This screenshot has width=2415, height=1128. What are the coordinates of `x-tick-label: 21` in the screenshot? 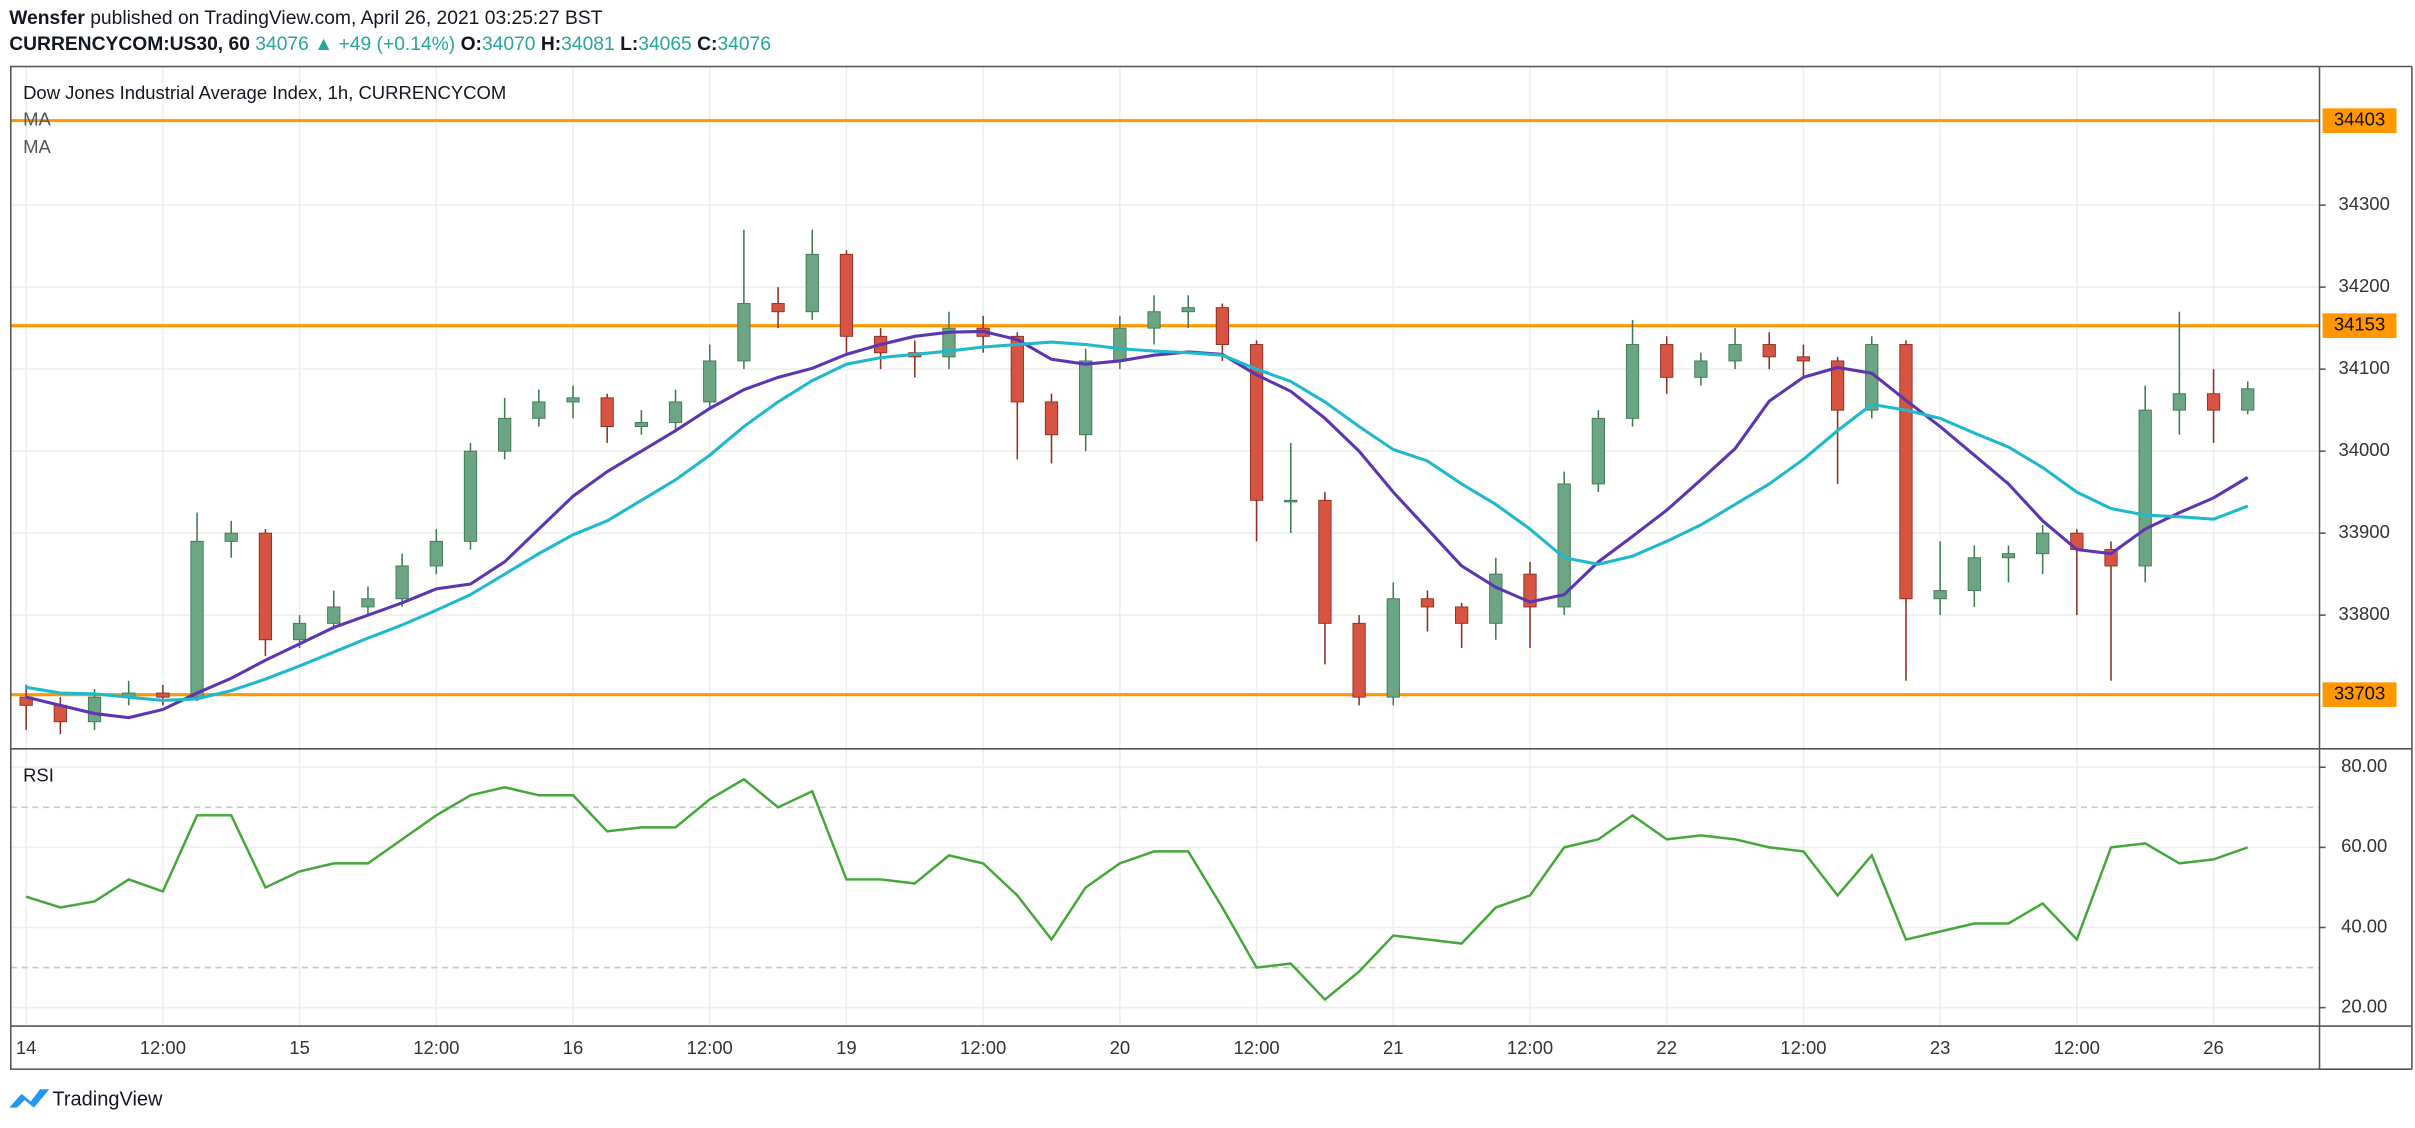 It's located at (1393, 1047).